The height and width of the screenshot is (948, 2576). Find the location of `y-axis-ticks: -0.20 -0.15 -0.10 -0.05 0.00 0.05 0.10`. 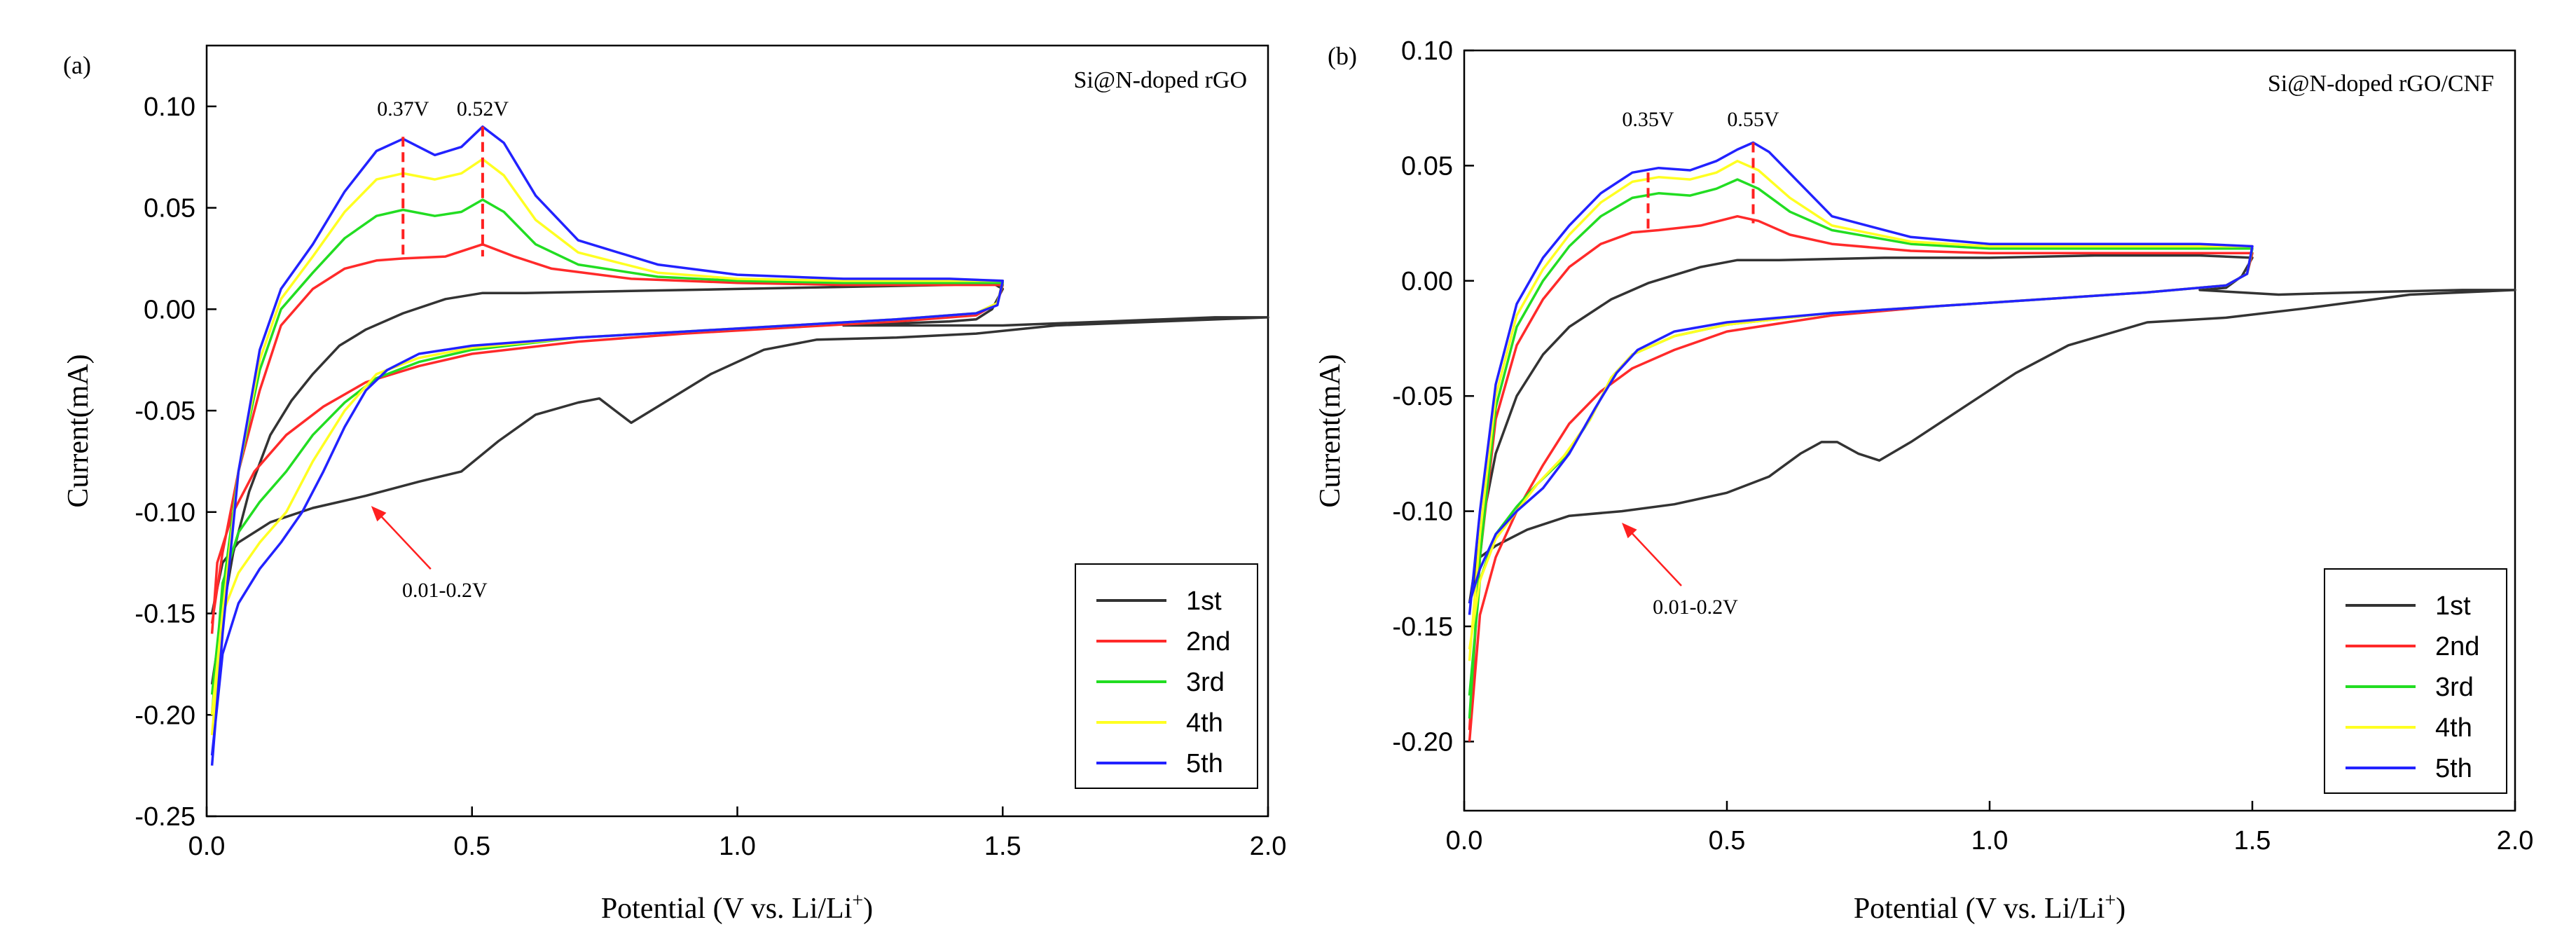

y-axis-ticks: -0.20 -0.15 -0.10 -0.05 0.00 0.05 0.10 is located at coordinates (1433, 396).